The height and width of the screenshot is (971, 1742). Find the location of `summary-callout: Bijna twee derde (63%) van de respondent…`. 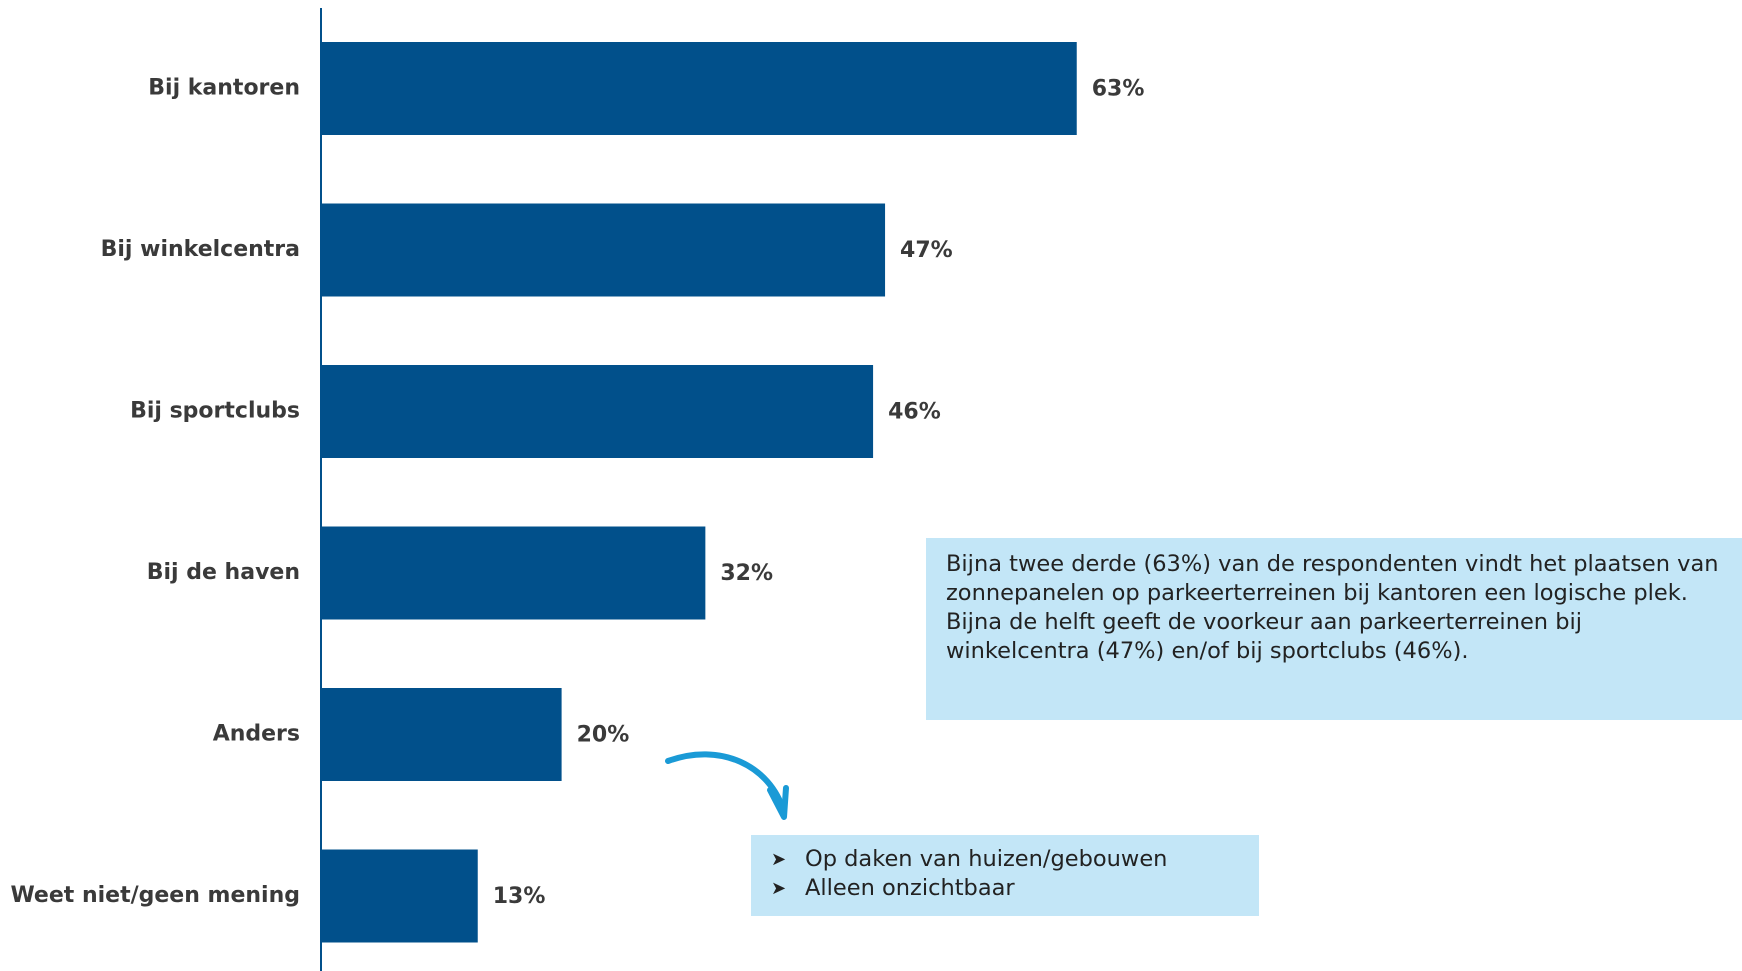

summary-callout: Bijna twee derde (63%) van de respondent… is located at coordinates (1334, 629).